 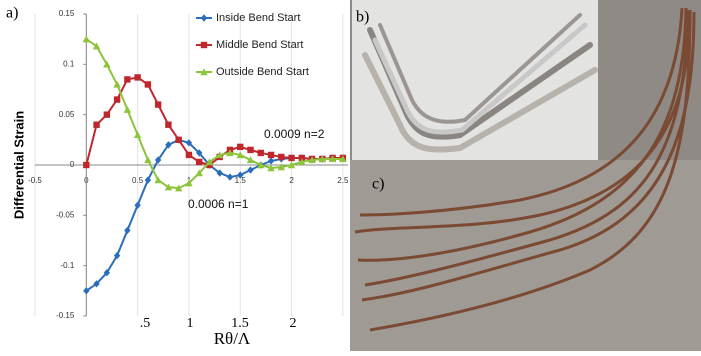 I want to click on y-tick-label: 0.15, so click(x=67, y=13).